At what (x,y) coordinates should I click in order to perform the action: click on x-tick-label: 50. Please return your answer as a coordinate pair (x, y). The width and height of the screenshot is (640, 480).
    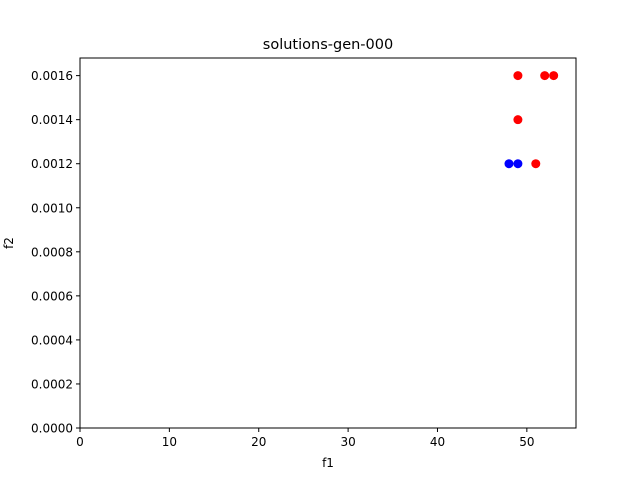
    Looking at the image, I should click on (526, 442).